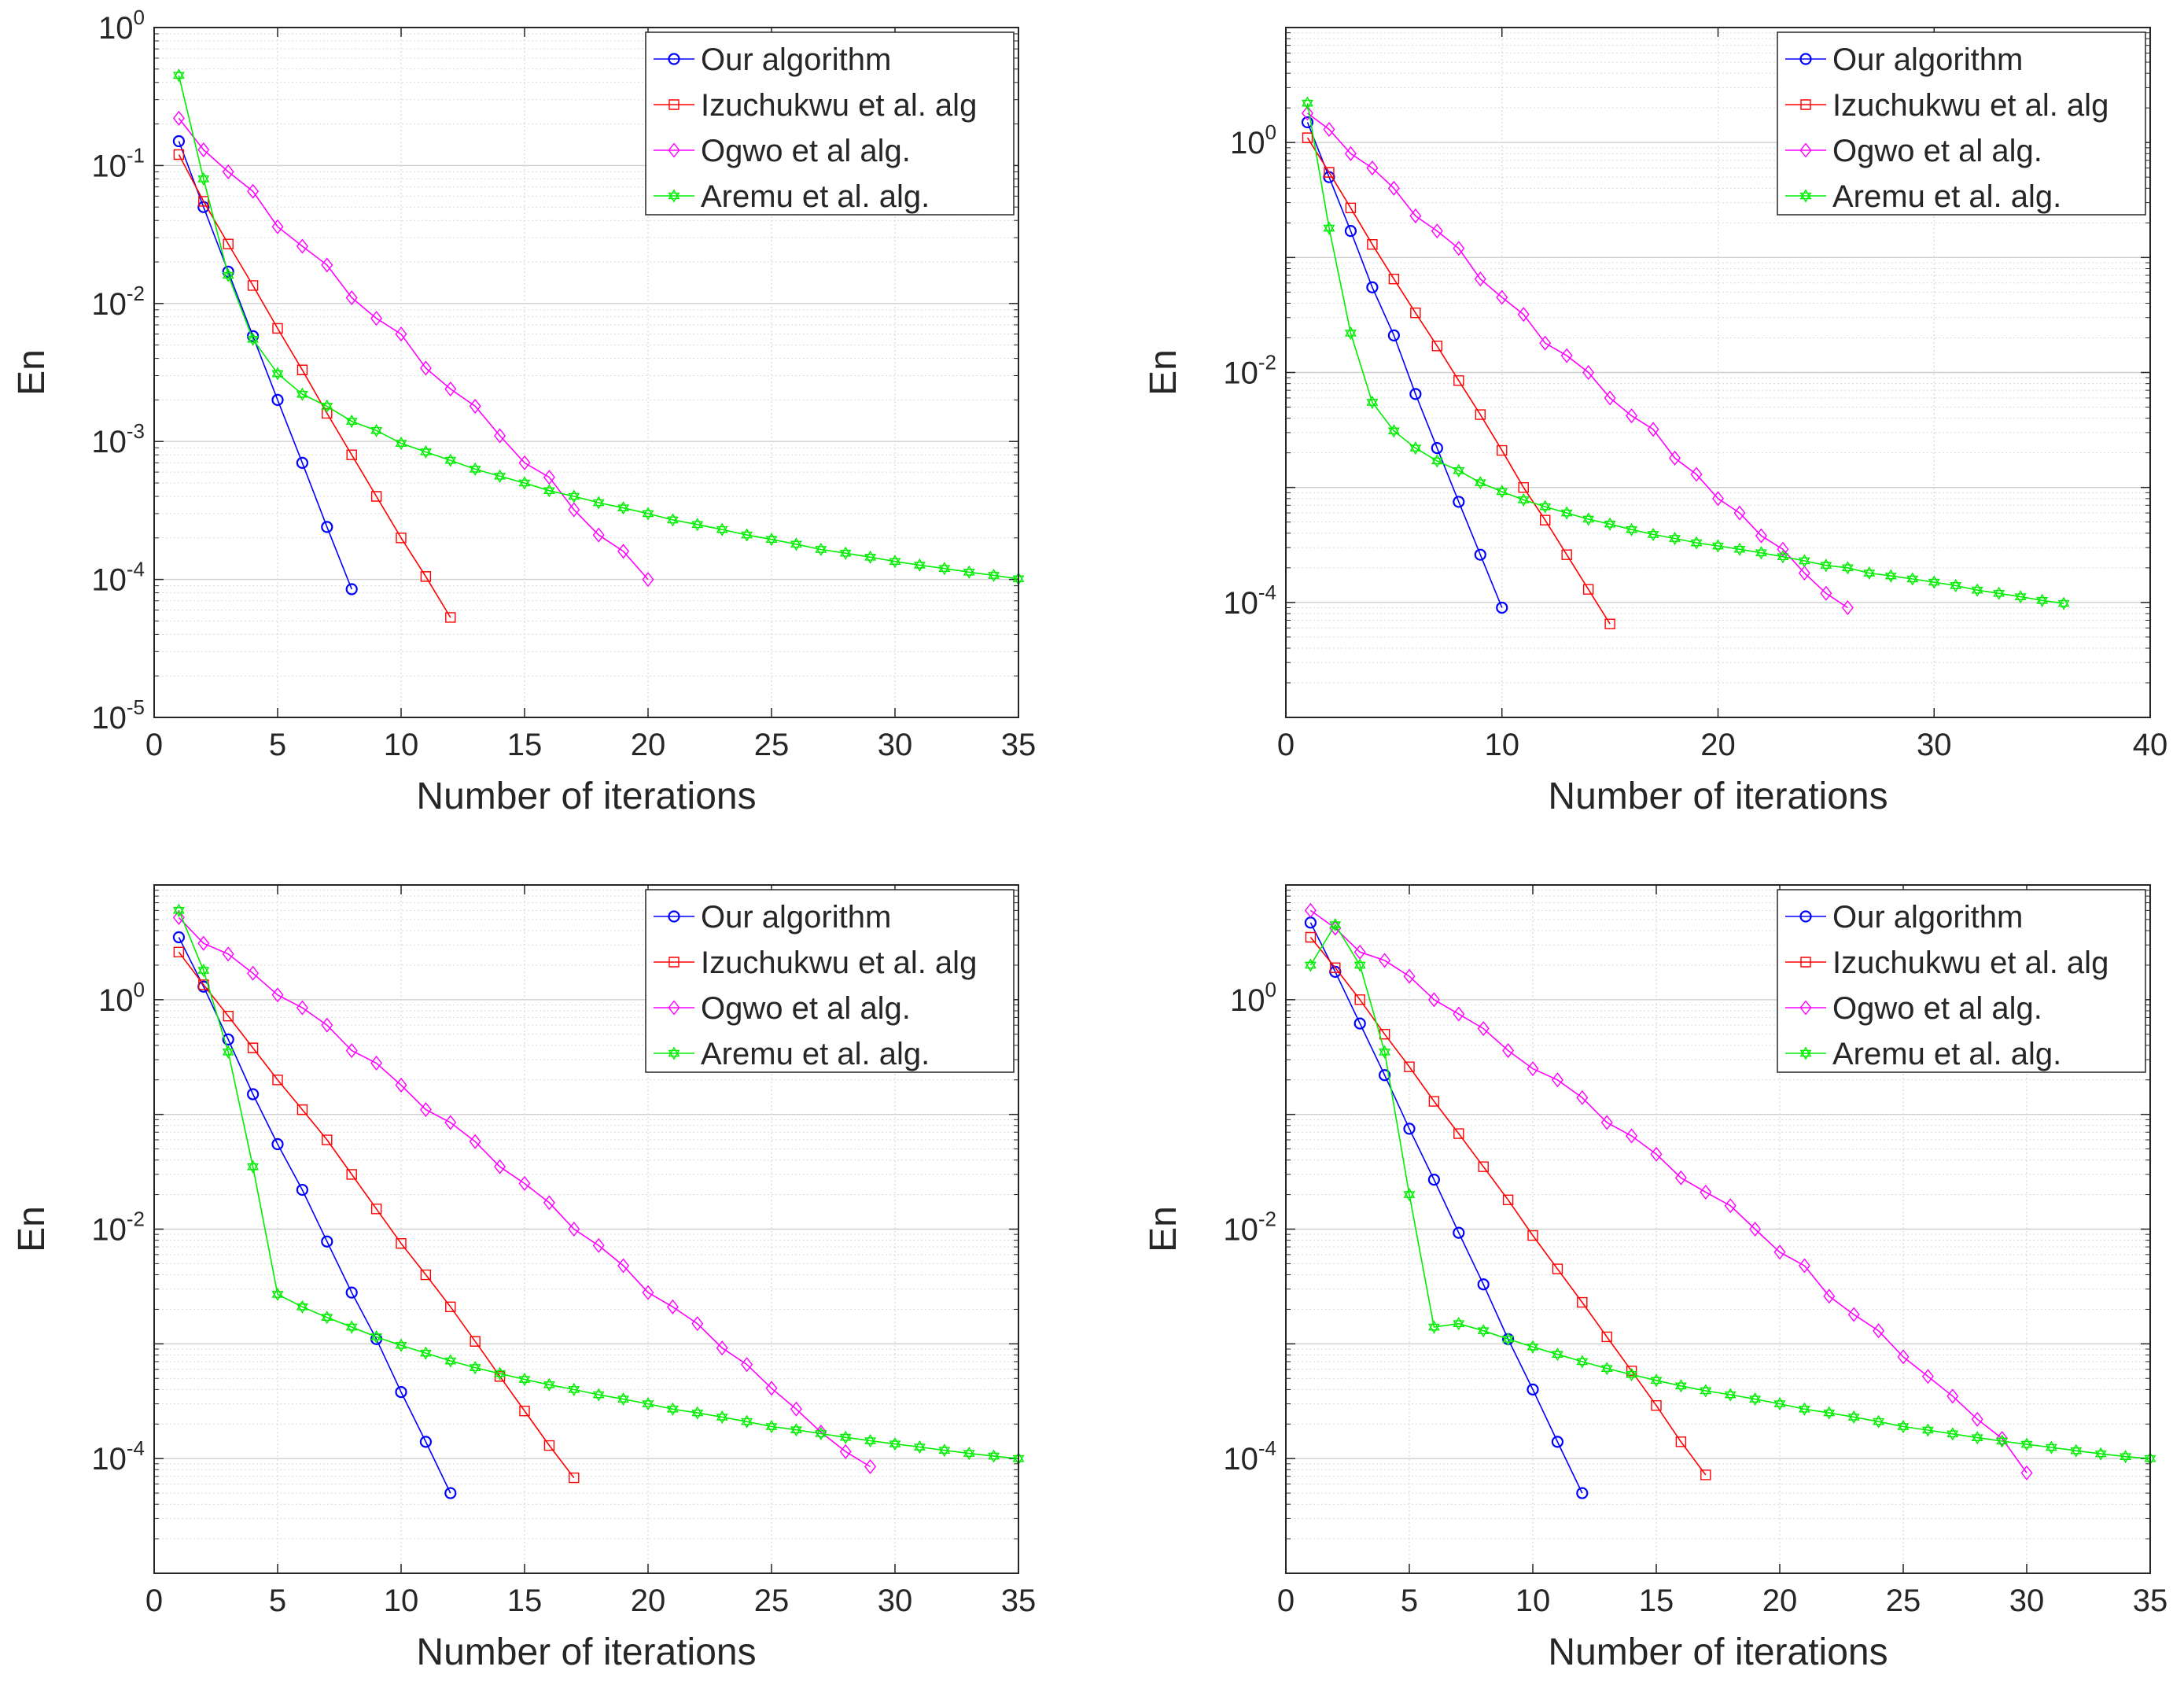 This screenshot has width=2184, height=1696. Describe the element at coordinates (1903, 1601) in the screenshot. I see `x-tick-label: 25` at that location.